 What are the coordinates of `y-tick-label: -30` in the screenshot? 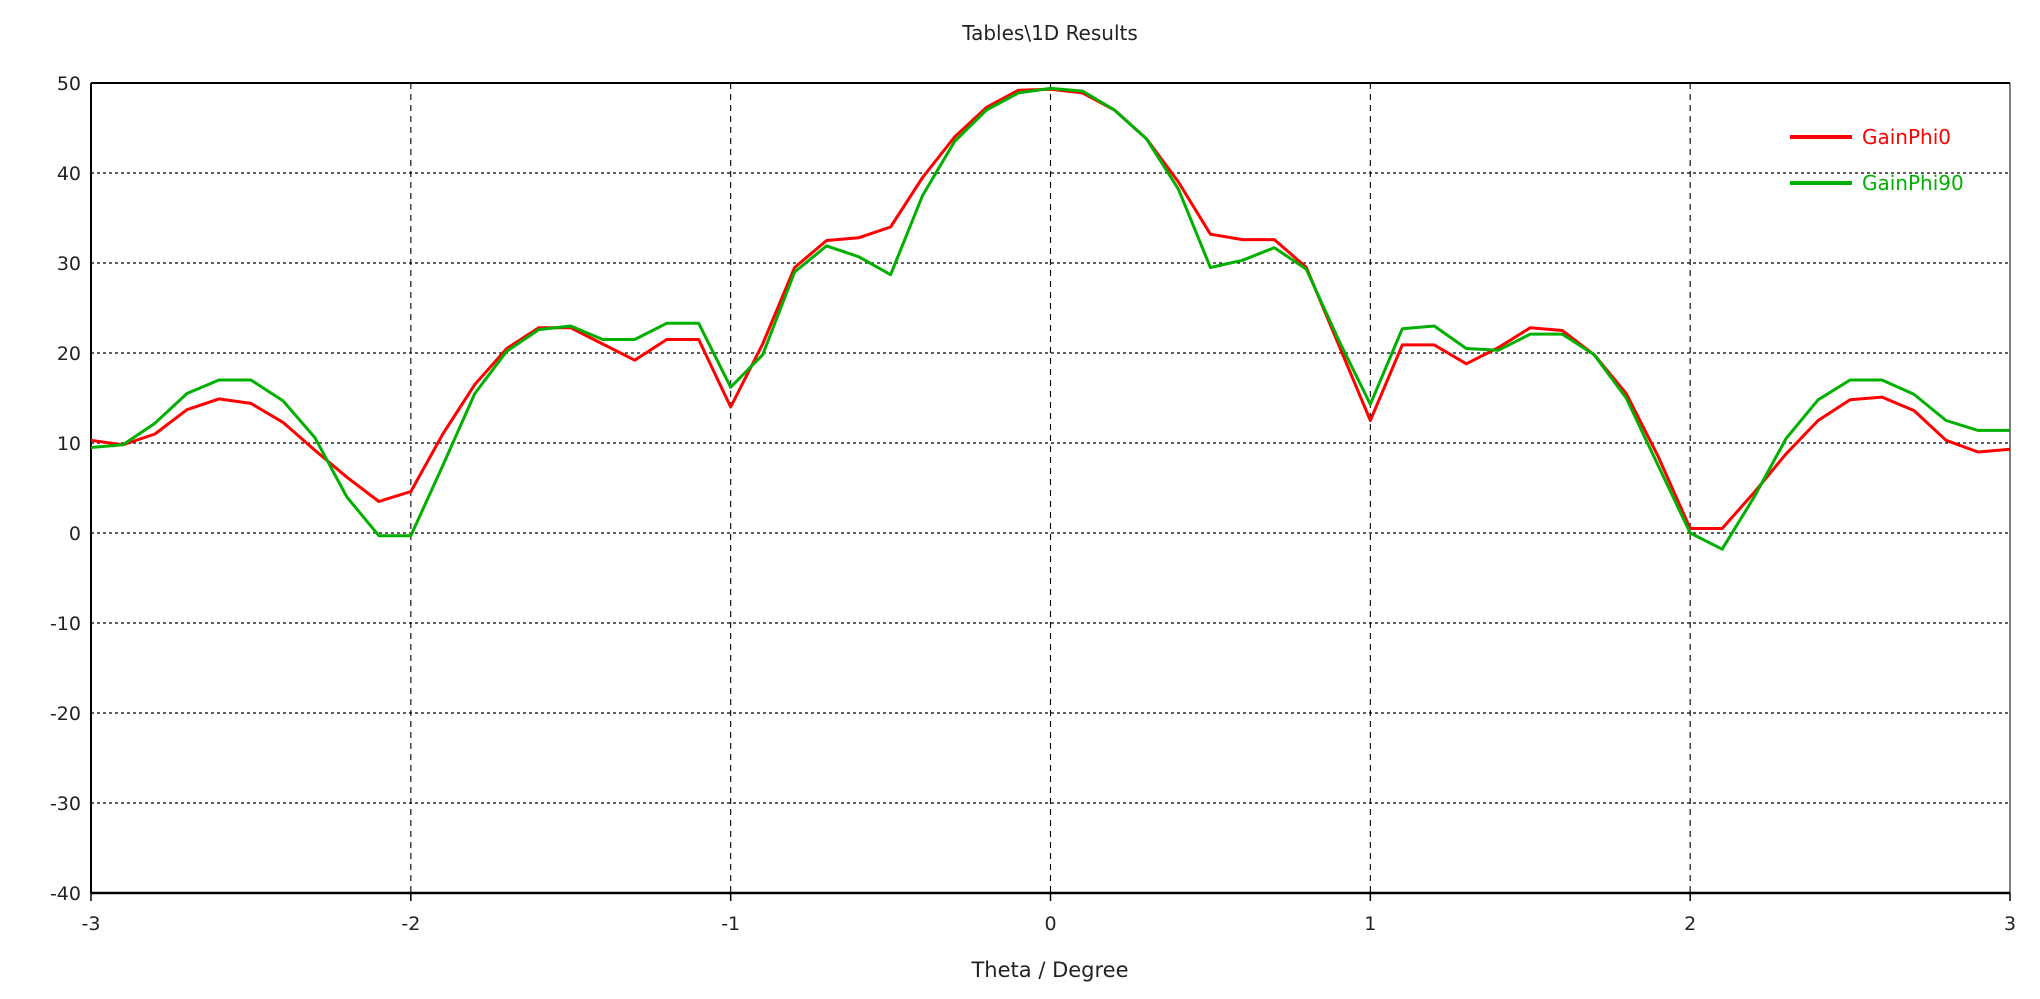 It's located at (65, 804).